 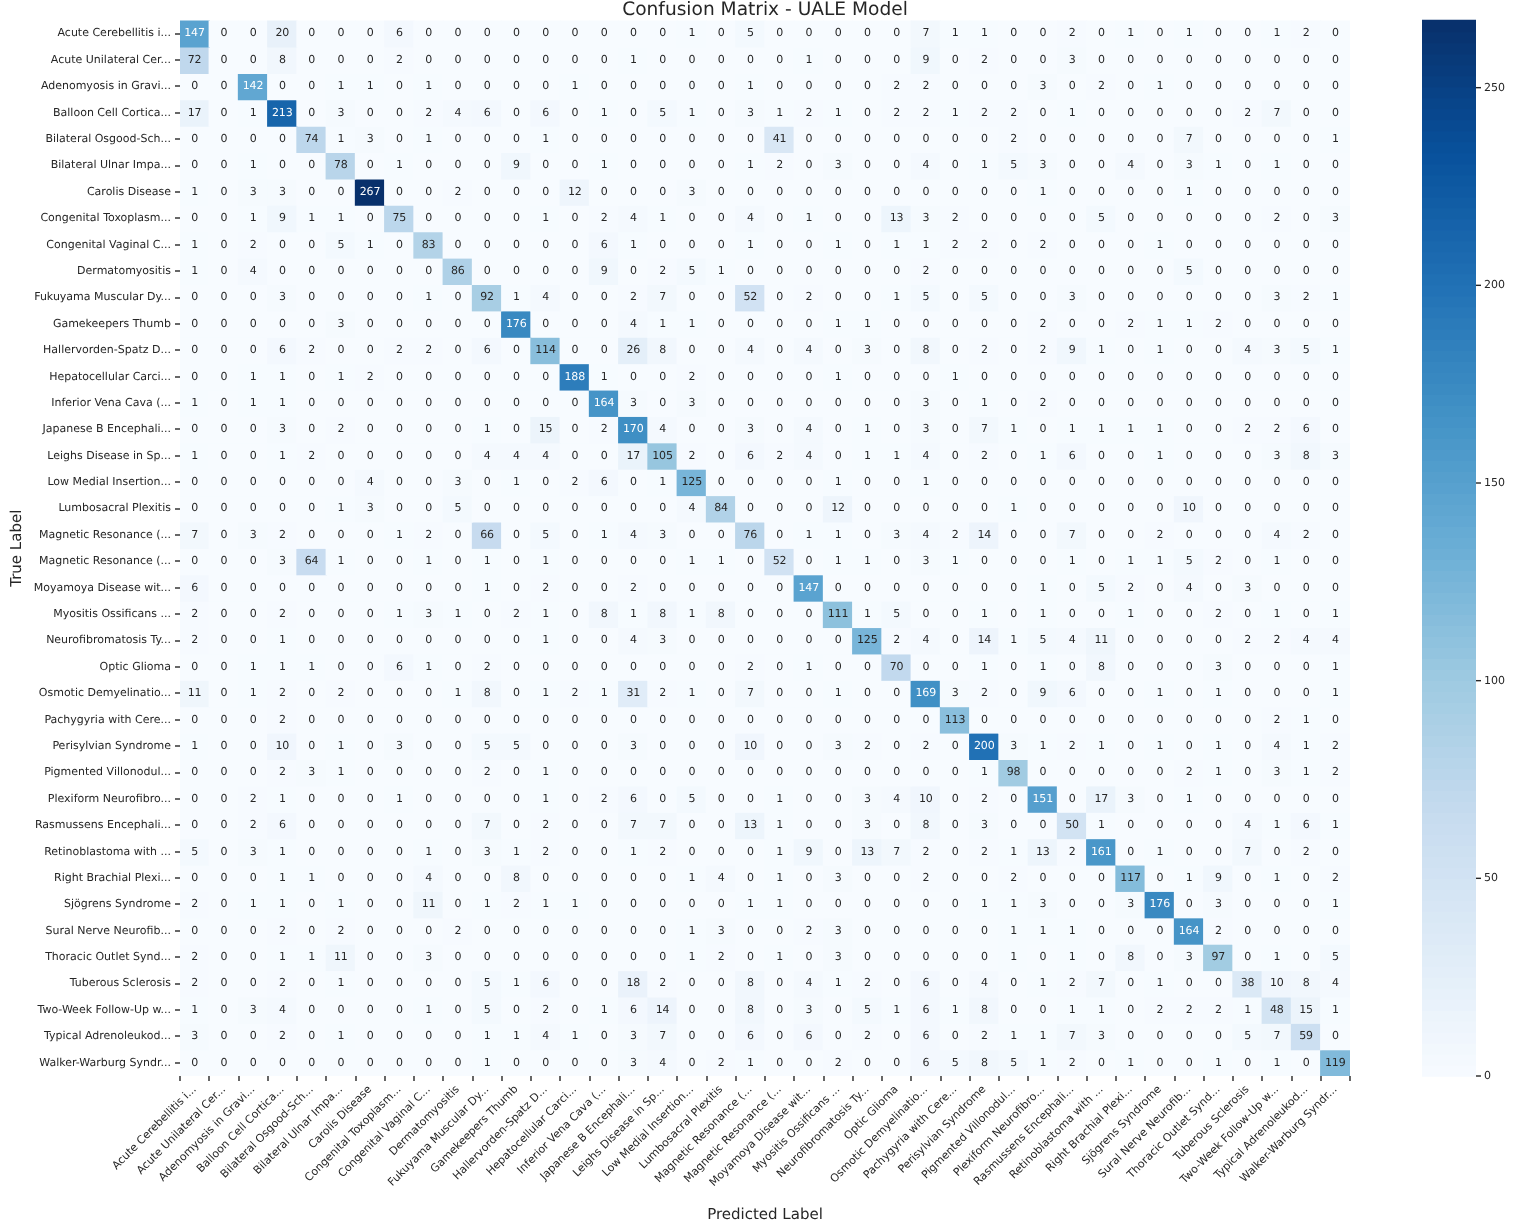 What do you see at coordinates (765, 11) in the screenshot?
I see `chart-title: Confusion Matrix - UALE Model` at bounding box center [765, 11].